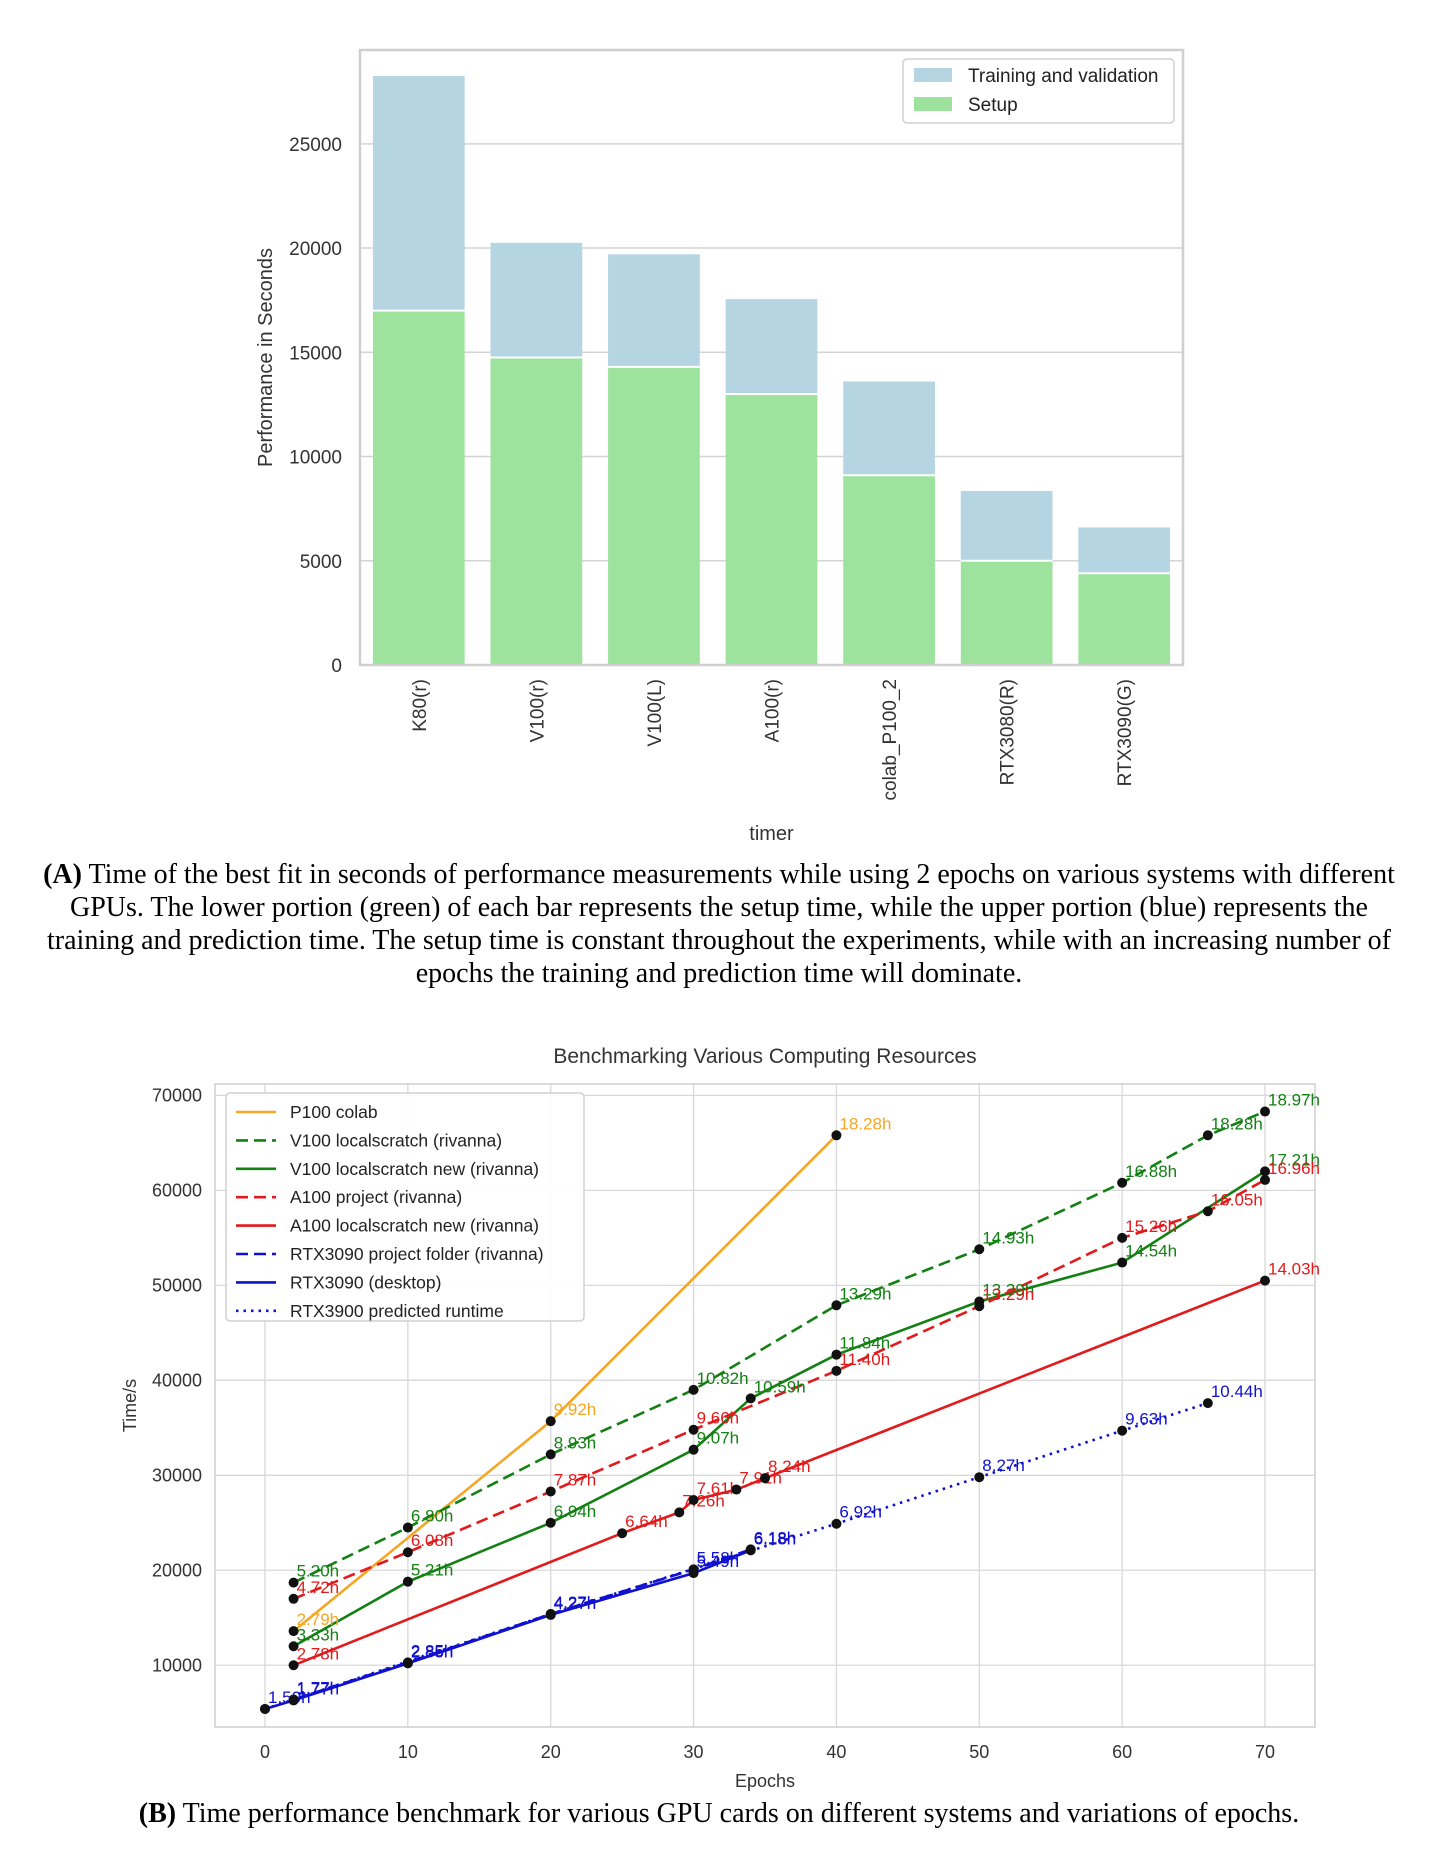 This screenshot has height=1849, width=1438. What do you see at coordinates (334, 1112) in the screenshot?
I see `legend-label: P100 colab` at bounding box center [334, 1112].